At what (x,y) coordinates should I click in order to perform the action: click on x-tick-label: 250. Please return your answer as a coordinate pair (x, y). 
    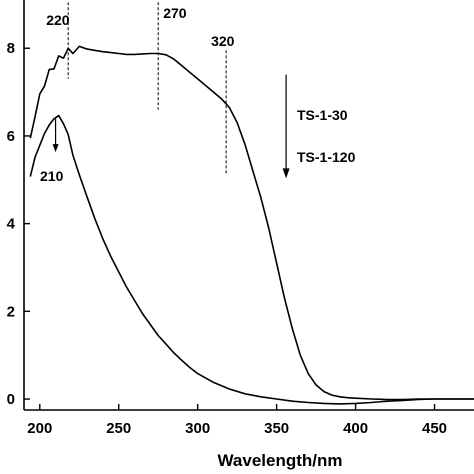
    Looking at the image, I should click on (118, 428).